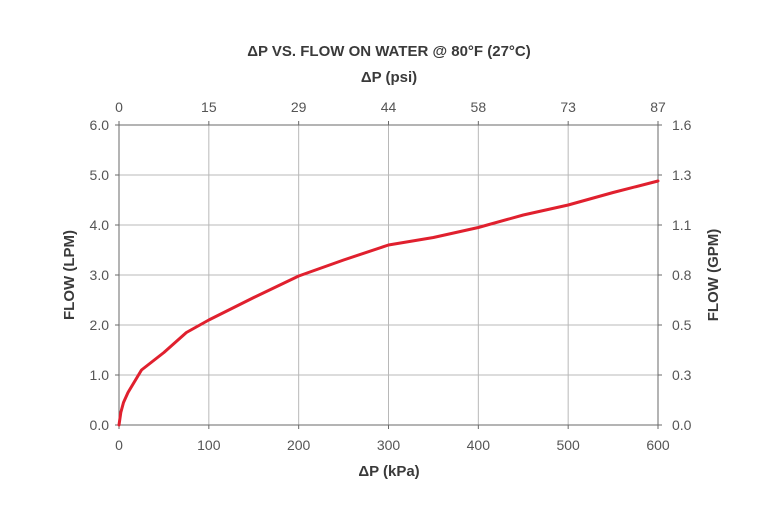  What do you see at coordinates (568, 107) in the screenshot?
I see `x2-tick-label: 73` at bounding box center [568, 107].